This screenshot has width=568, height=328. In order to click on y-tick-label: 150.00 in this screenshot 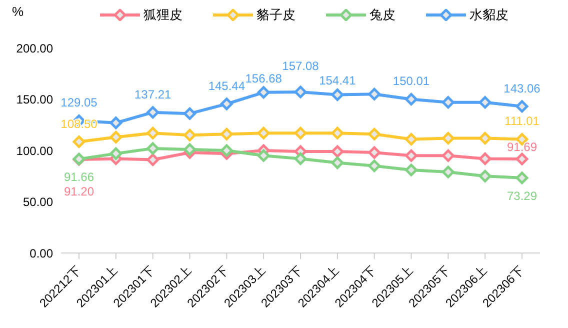, I will do `click(35, 99)`.